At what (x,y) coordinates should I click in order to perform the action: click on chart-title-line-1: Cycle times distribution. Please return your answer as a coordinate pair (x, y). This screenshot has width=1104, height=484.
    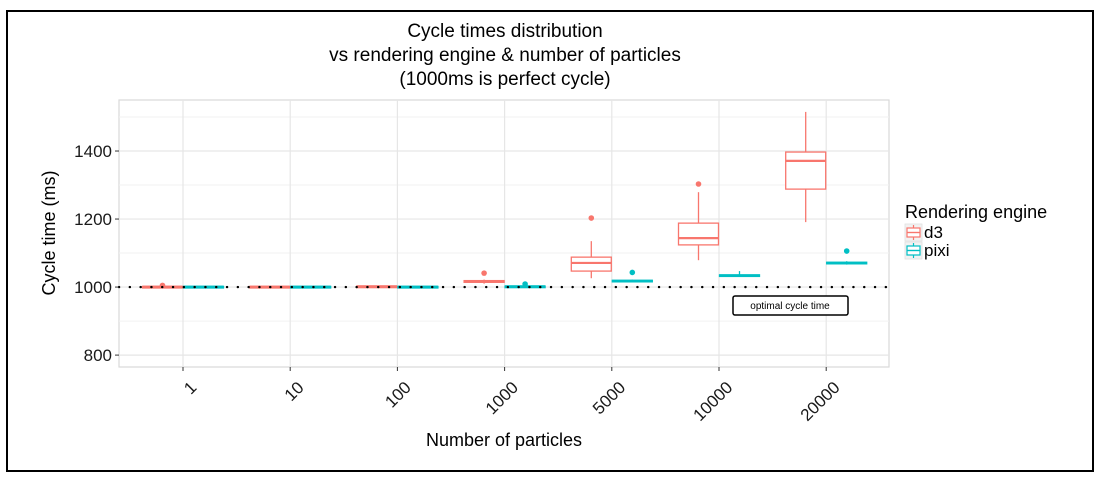
    Looking at the image, I should click on (504, 31).